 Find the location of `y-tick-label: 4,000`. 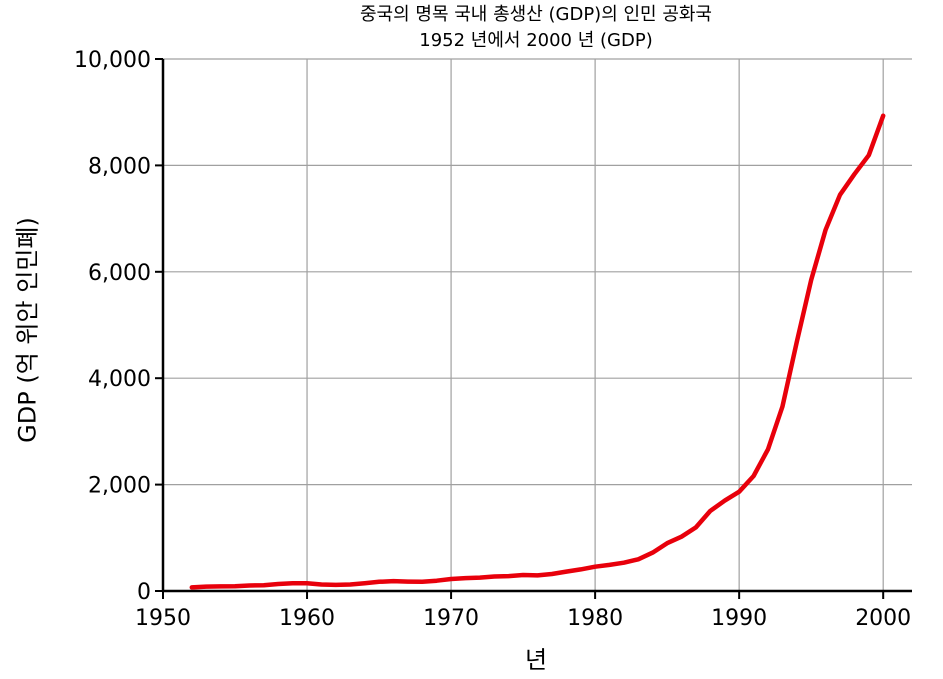

y-tick-label: 4,000 is located at coordinates (119, 379).